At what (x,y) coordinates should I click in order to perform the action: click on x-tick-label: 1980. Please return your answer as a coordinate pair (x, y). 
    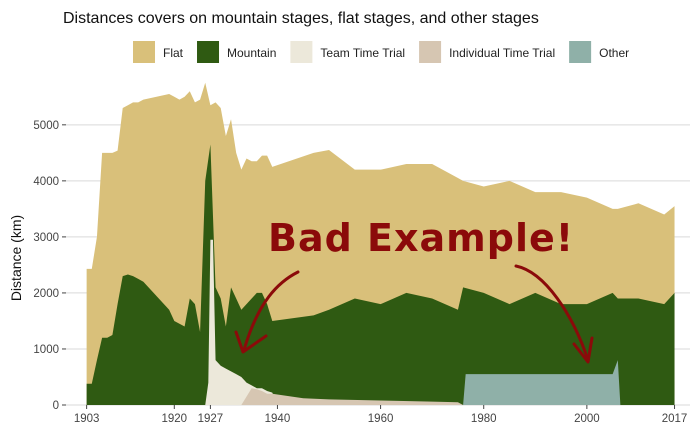
    Looking at the image, I should click on (484, 419).